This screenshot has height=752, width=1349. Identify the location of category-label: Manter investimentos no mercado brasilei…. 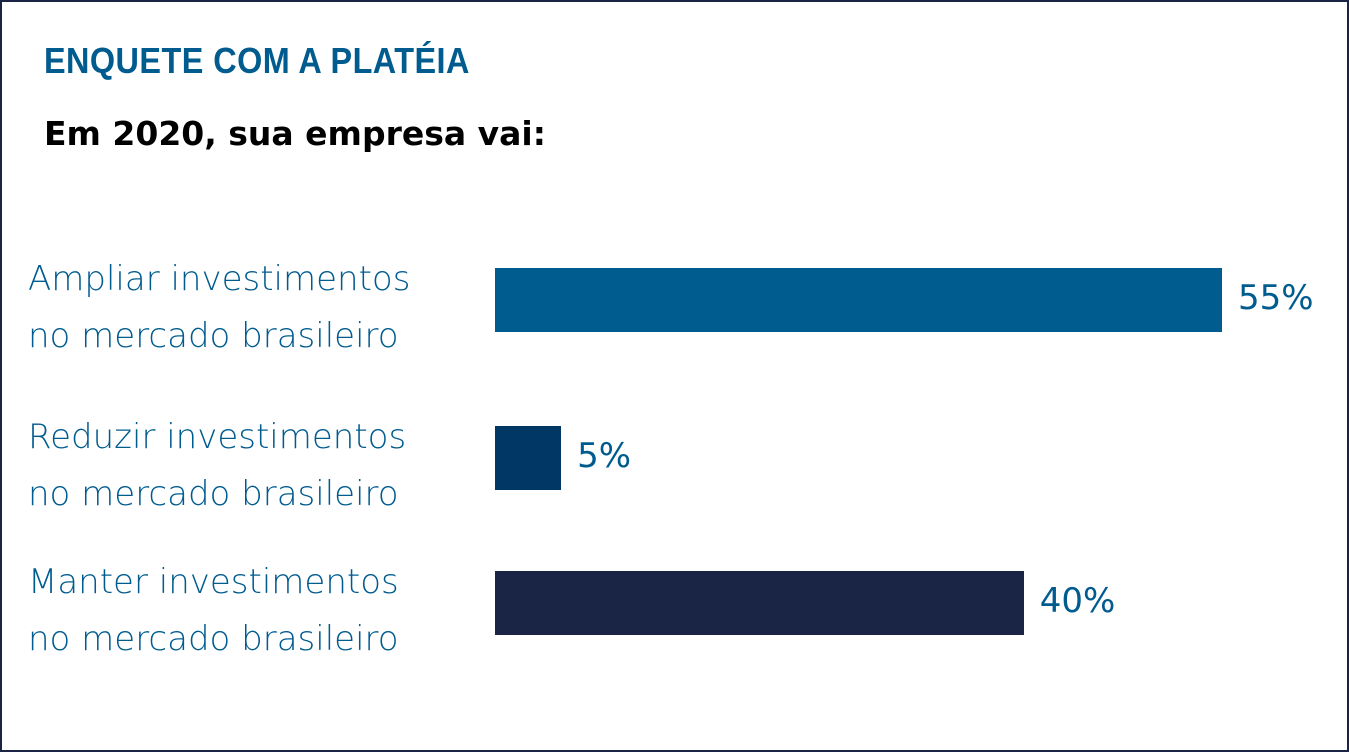
(213, 610).